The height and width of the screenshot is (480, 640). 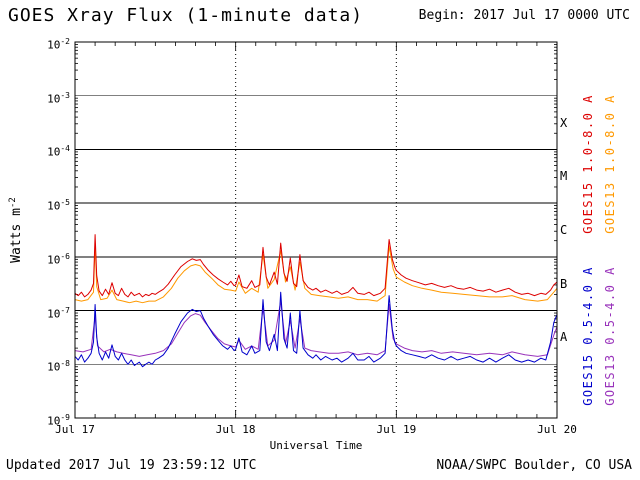 I want to click on flare-class-label: M, so click(x=564, y=176).